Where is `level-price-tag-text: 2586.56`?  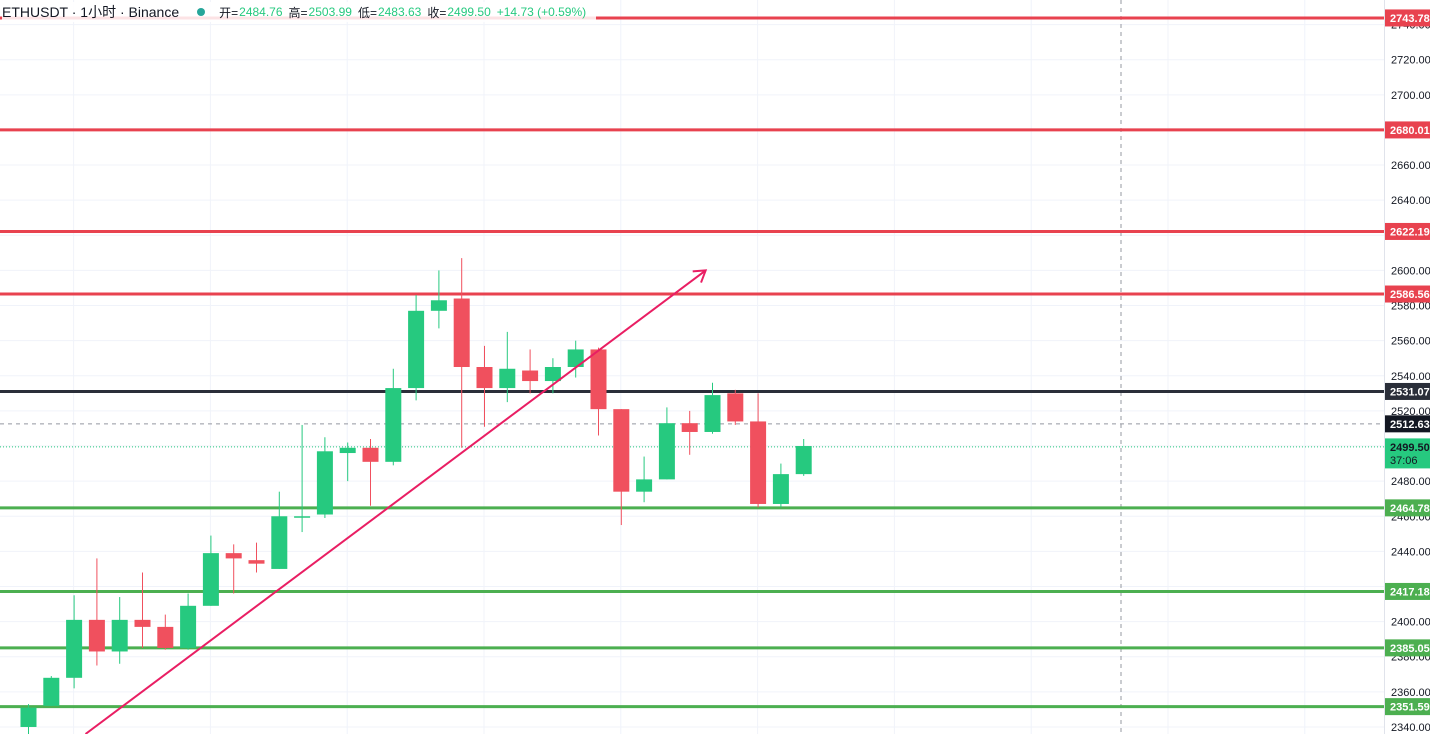 level-price-tag-text: 2586.56 is located at coordinates (1410, 295).